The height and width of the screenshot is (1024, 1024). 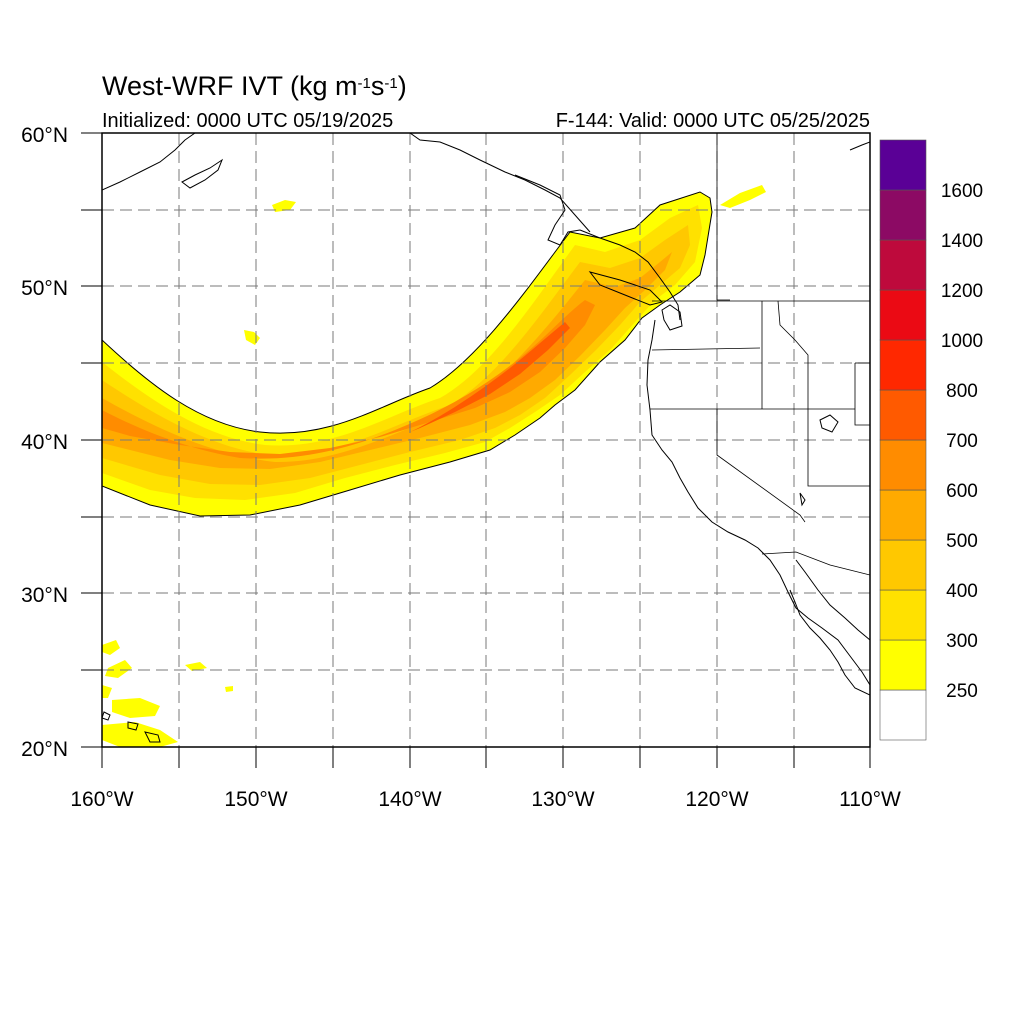 What do you see at coordinates (962, 591) in the screenshot?
I see `colorbar-label: 400` at bounding box center [962, 591].